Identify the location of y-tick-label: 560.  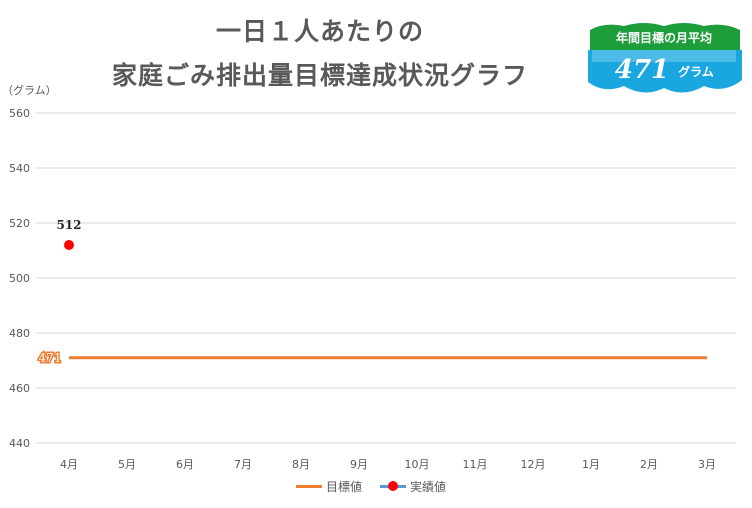
(19, 113).